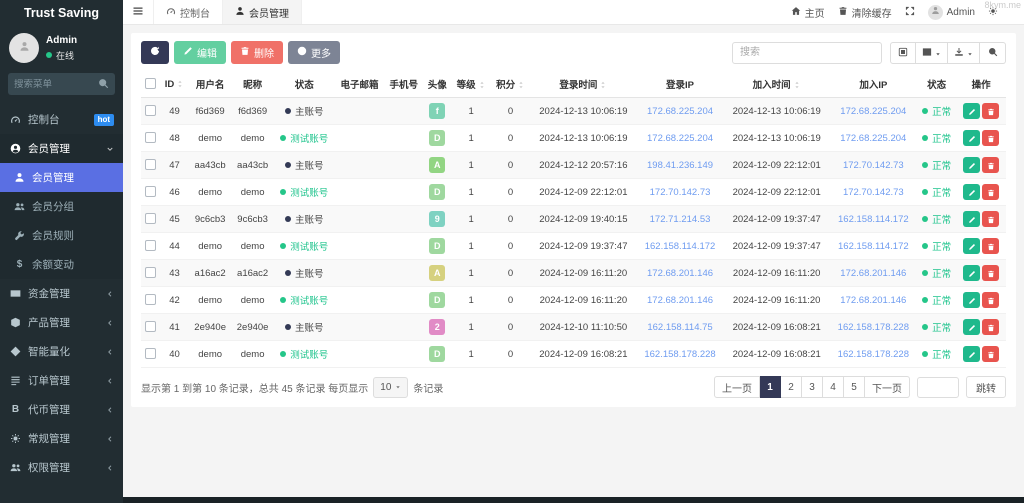 The height and width of the screenshot is (503, 1024). Describe the element at coordinates (61, 119) in the screenshot. I see `sidebar-item-dashboard: 控制台 hot` at that location.